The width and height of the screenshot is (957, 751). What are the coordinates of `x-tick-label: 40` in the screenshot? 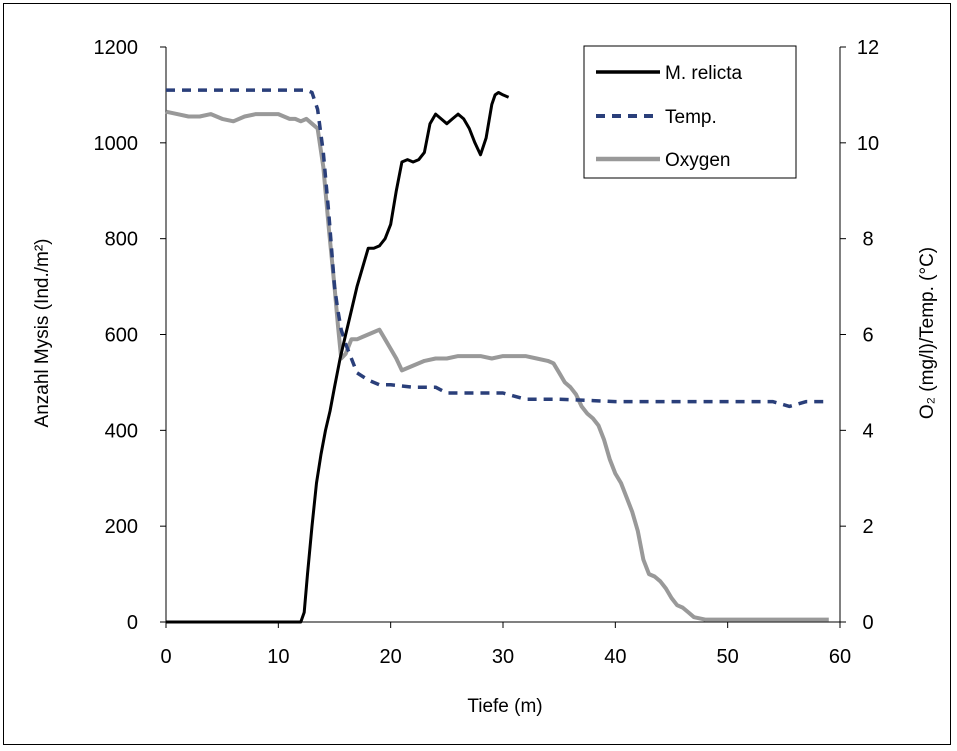 It's located at (615, 657).